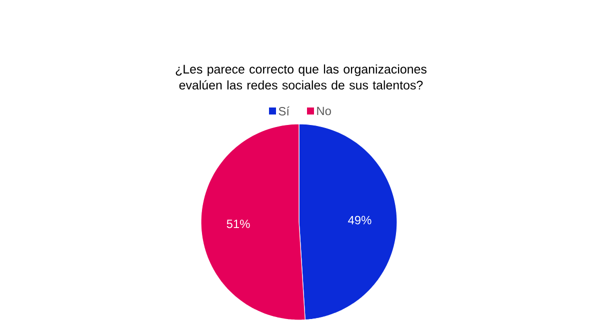  Describe the element at coordinates (301, 77) in the screenshot. I see `chart-title: ¿Les parece correcto que las organizaciones evalúen las redes sociales de sus talentos?` at that location.